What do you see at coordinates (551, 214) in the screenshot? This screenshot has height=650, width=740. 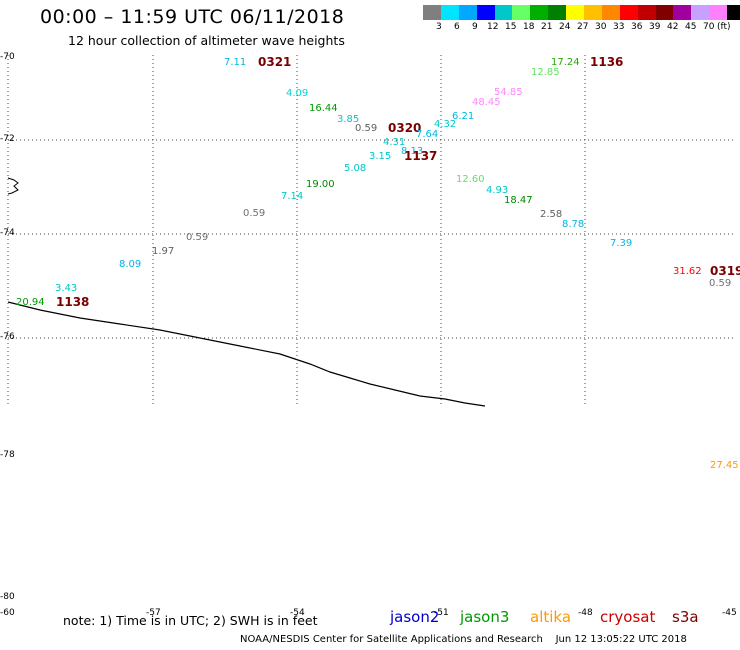 I see `wave-height-observation: 2.58` at bounding box center [551, 214].